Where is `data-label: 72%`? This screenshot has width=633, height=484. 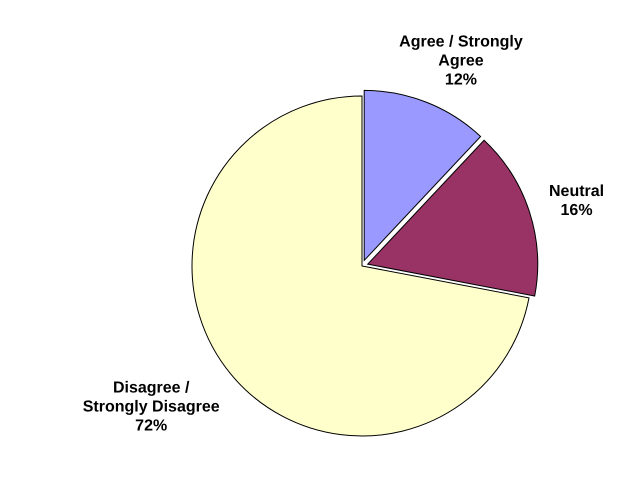 data-label: 72% is located at coordinates (151, 425).